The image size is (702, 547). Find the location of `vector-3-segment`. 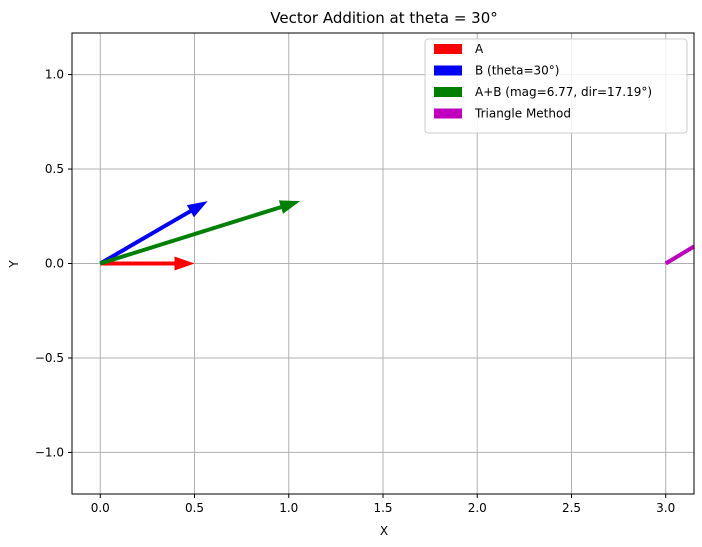

vector-3-segment is located at coordinates (680, 255).